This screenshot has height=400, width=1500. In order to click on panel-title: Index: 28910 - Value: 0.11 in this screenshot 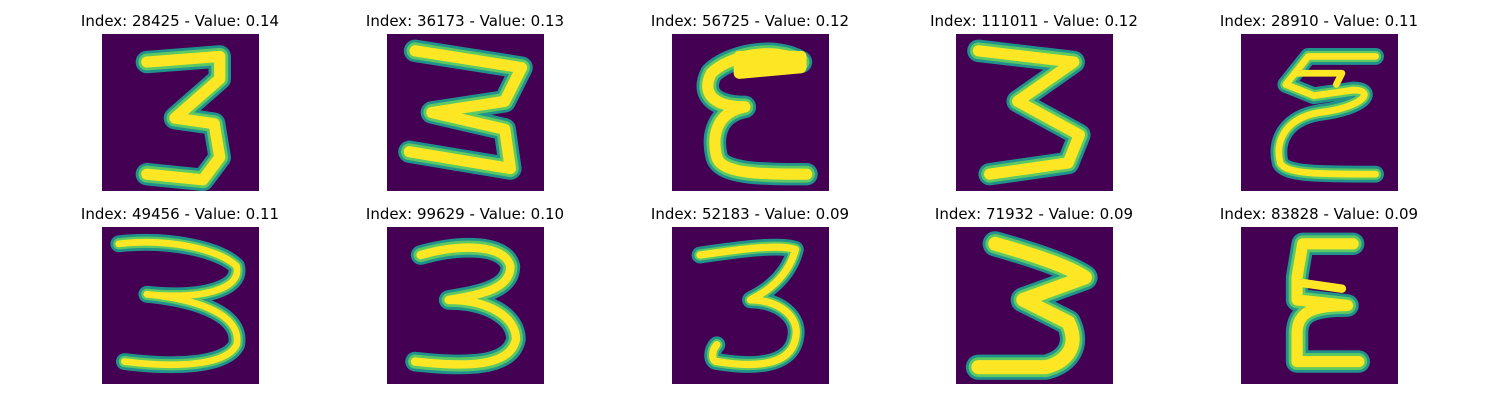, I will do `click(1319, 21)`.